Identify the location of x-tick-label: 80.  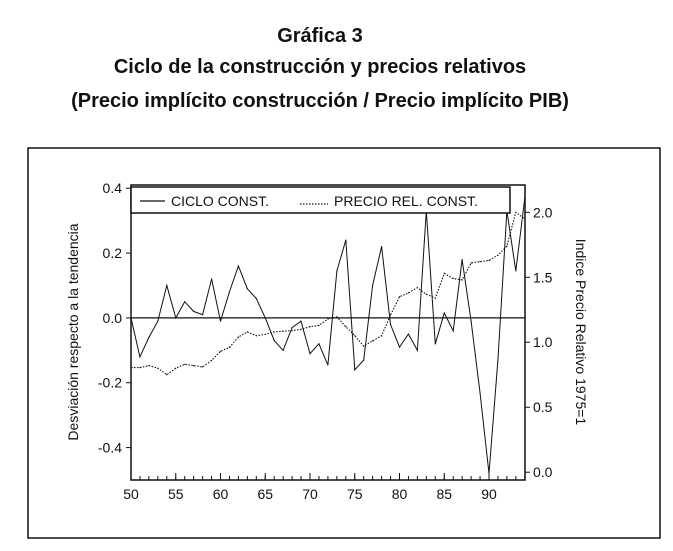
(400, 494).